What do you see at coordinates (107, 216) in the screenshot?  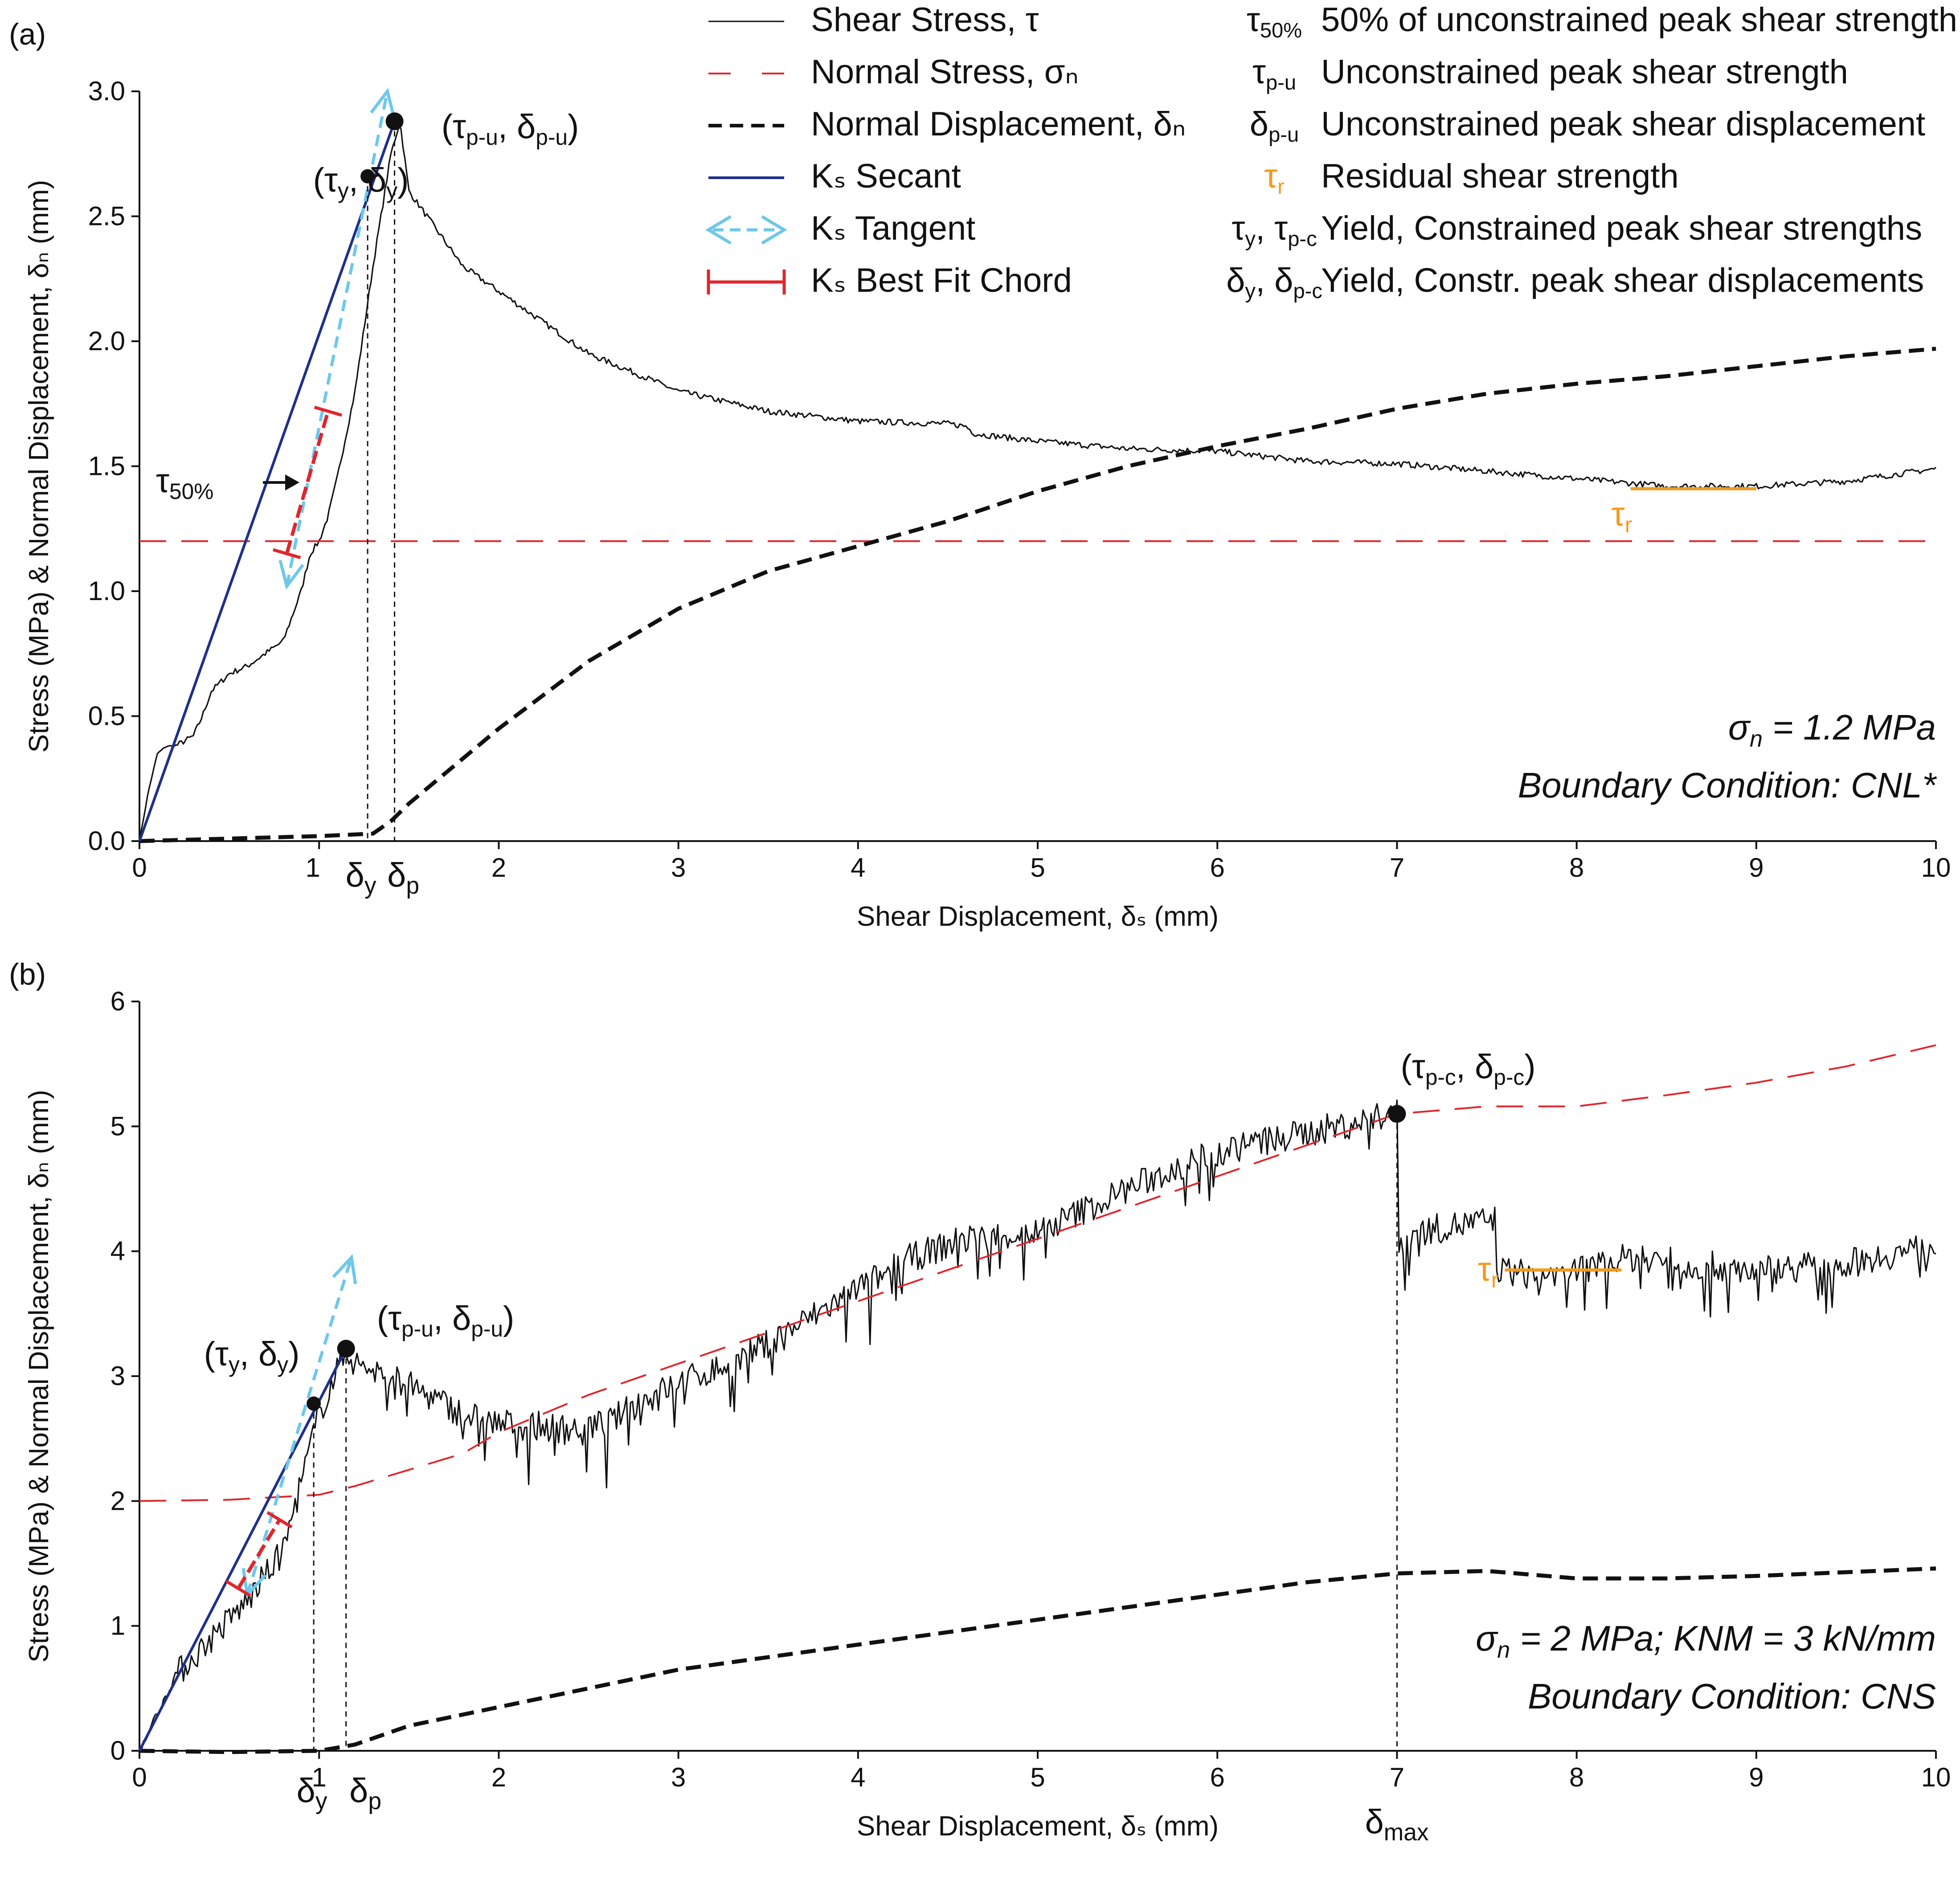 I see `y-tick-label: 2.5` at bounding box center [107, 216].